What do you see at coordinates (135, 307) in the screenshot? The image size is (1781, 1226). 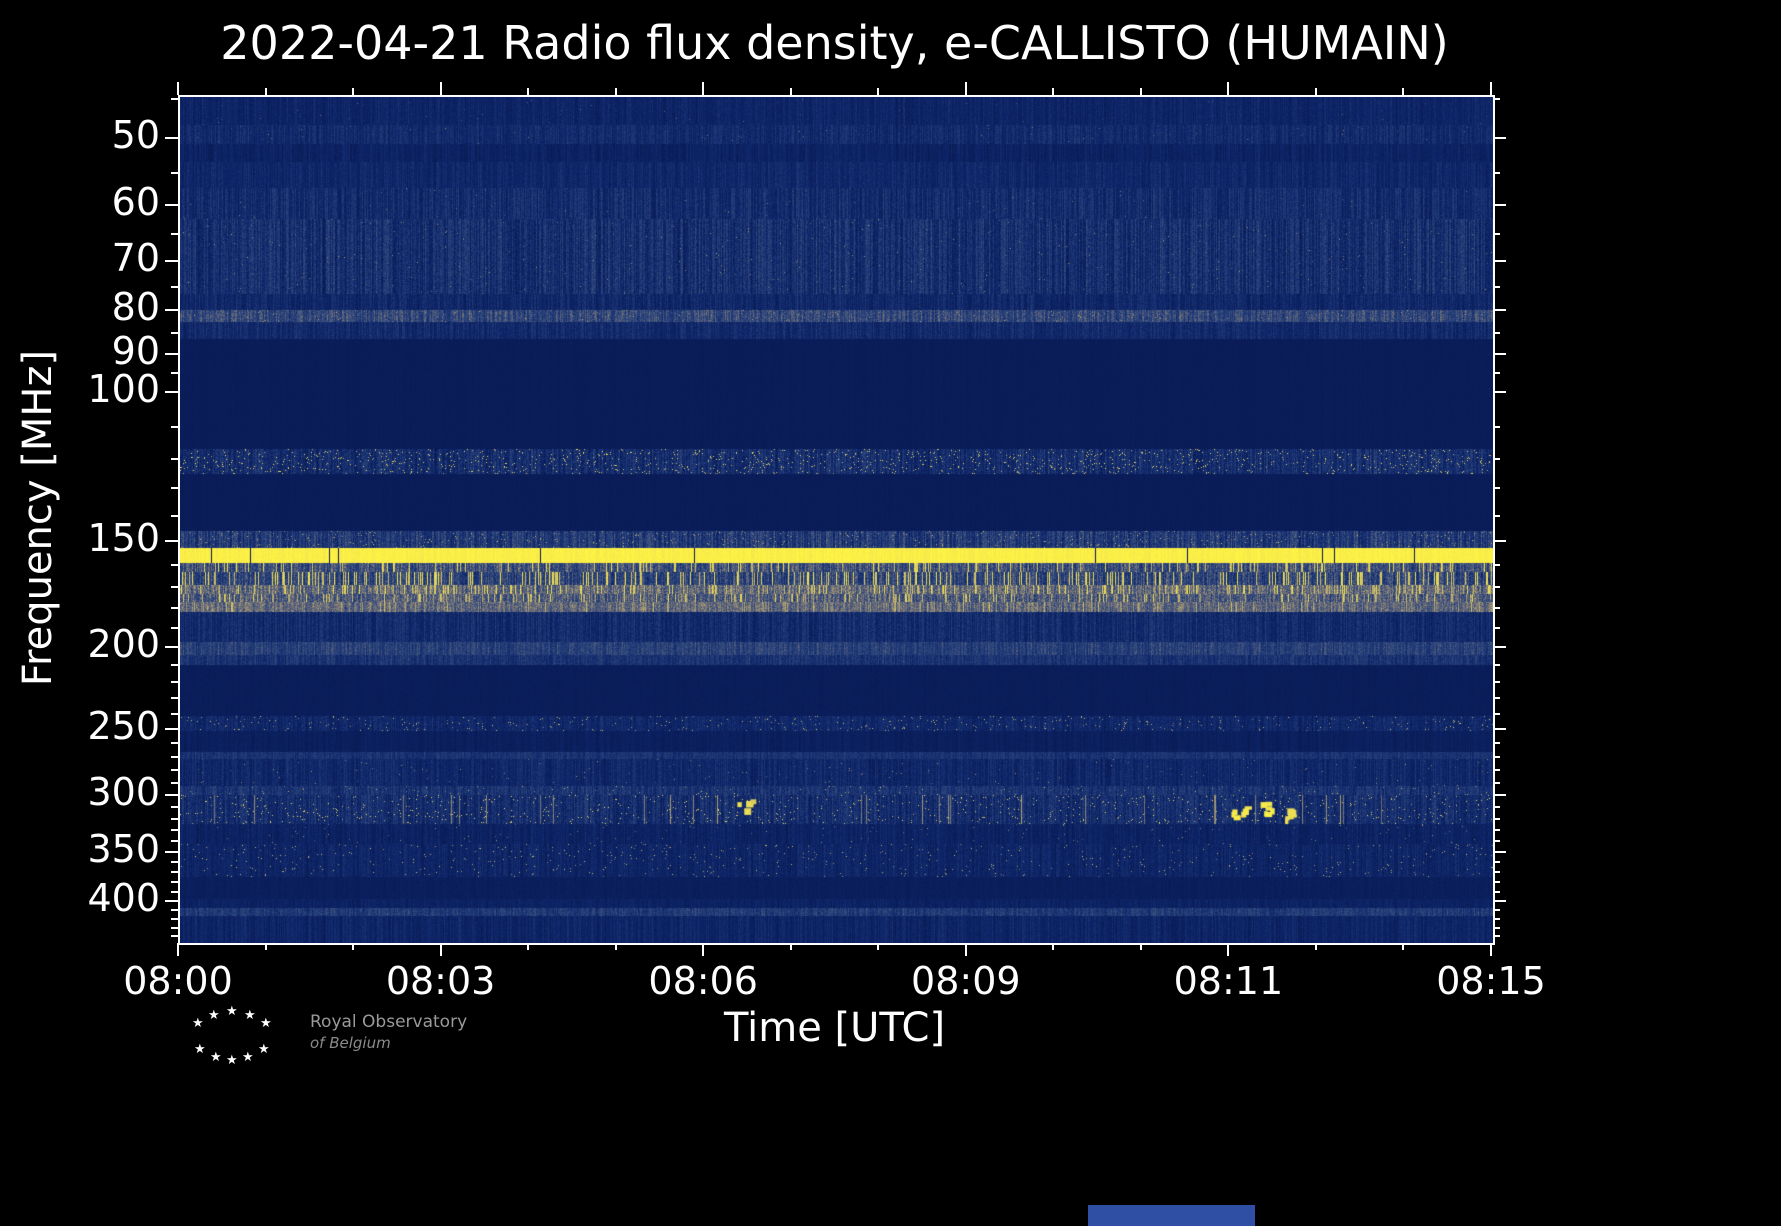 I see `y-tick-label: 80` at bounding box center [135, 307].